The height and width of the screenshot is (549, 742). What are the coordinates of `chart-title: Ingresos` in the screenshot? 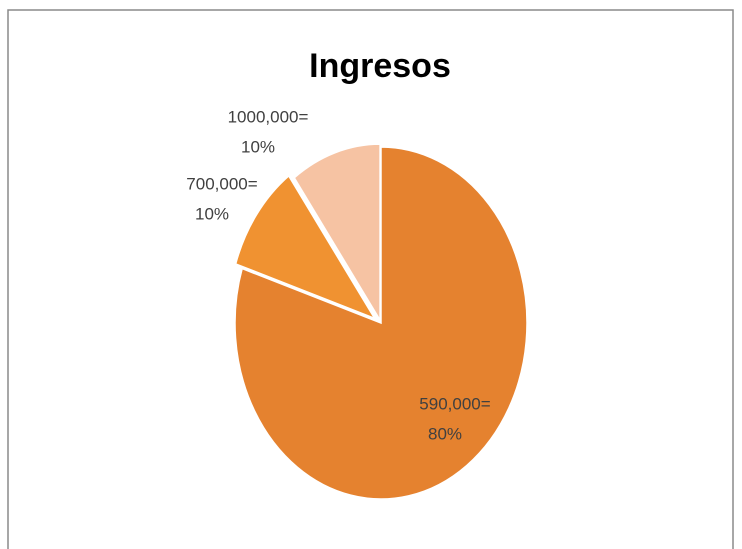 It's located at (380, 66).